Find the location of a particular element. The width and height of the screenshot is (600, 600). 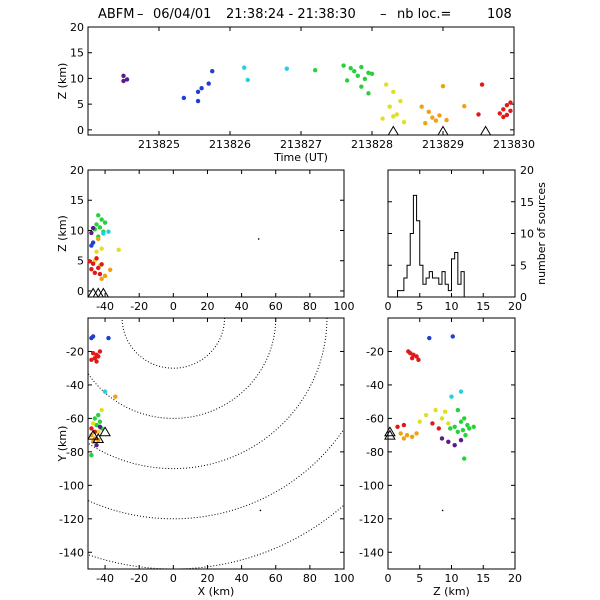

y-tick-label: 20 is located at coordinates (527, 170).